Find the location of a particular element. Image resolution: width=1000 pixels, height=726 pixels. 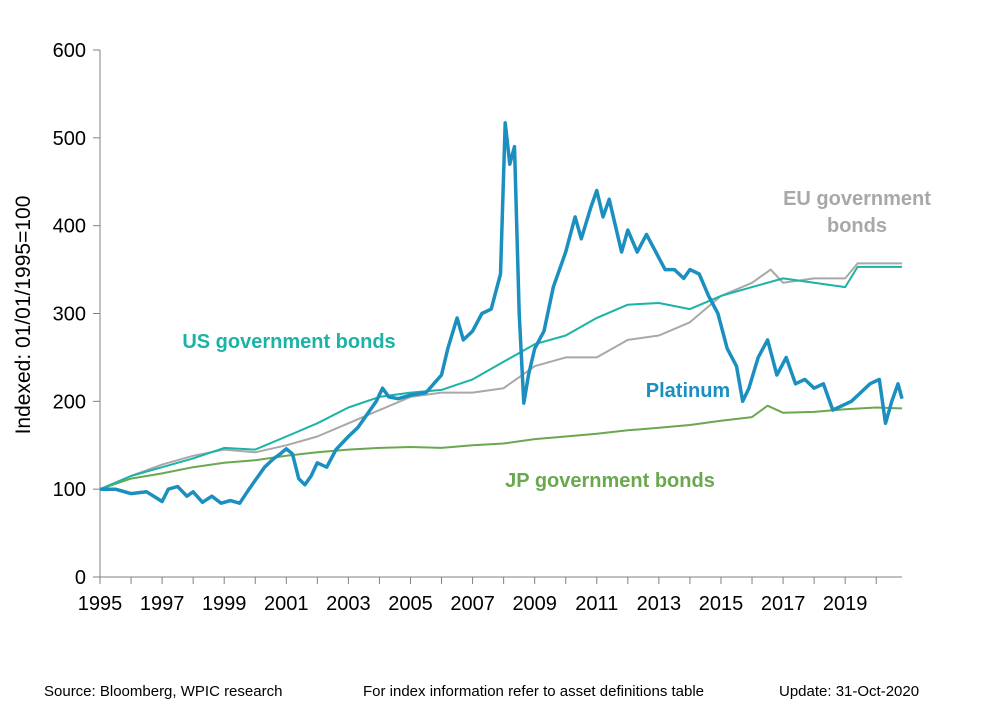

x-tick-label: 1995 is located at coordinates (100, 604).